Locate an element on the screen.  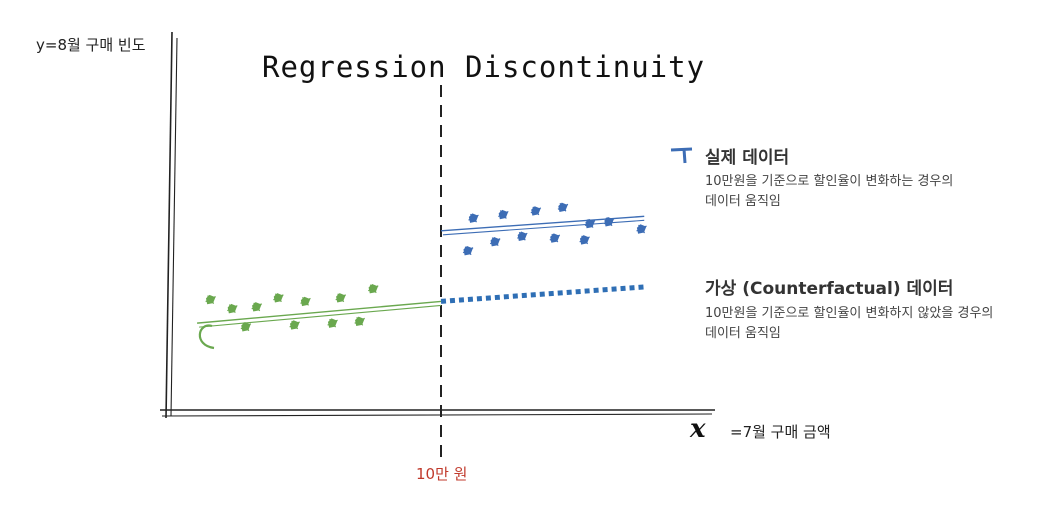
x-axis-label: =7월 구매 금액 is located at coordinates (780, 432).